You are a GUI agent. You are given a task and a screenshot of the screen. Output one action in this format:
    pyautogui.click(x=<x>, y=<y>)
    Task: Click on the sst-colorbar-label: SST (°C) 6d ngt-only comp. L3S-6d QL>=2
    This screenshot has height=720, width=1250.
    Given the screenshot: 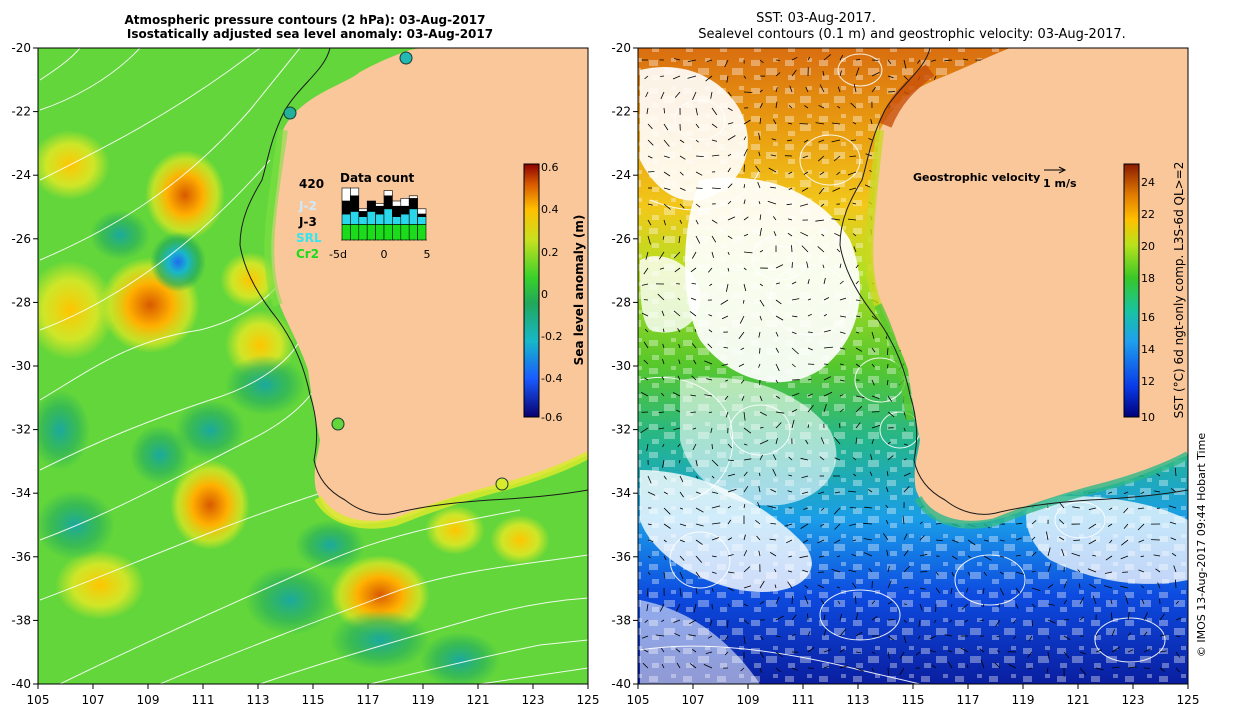 What is the action you would take?
    pyautogui.click(x=1179, y=290)
    